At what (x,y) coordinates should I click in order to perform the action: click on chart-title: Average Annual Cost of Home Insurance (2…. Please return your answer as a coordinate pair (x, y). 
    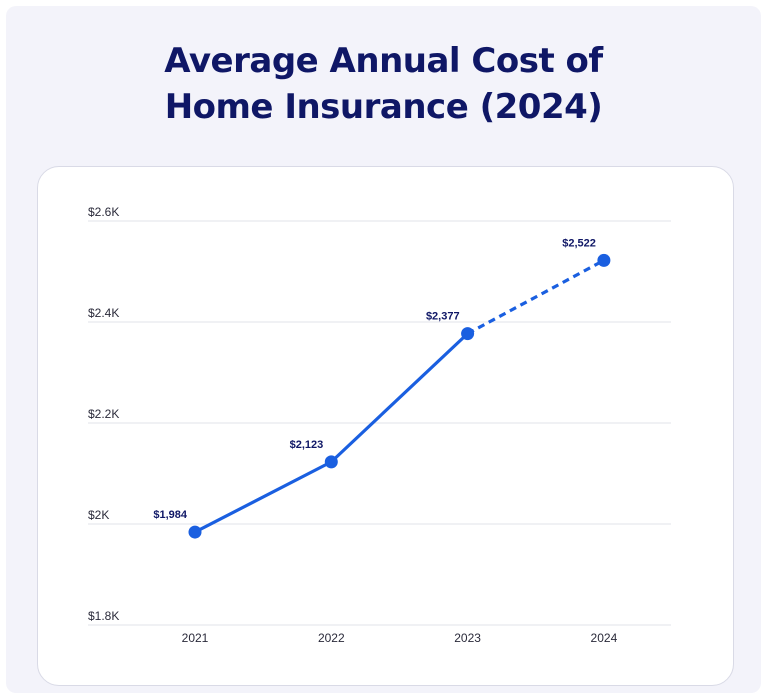
    Looking at the image, I should click on (383, 84).